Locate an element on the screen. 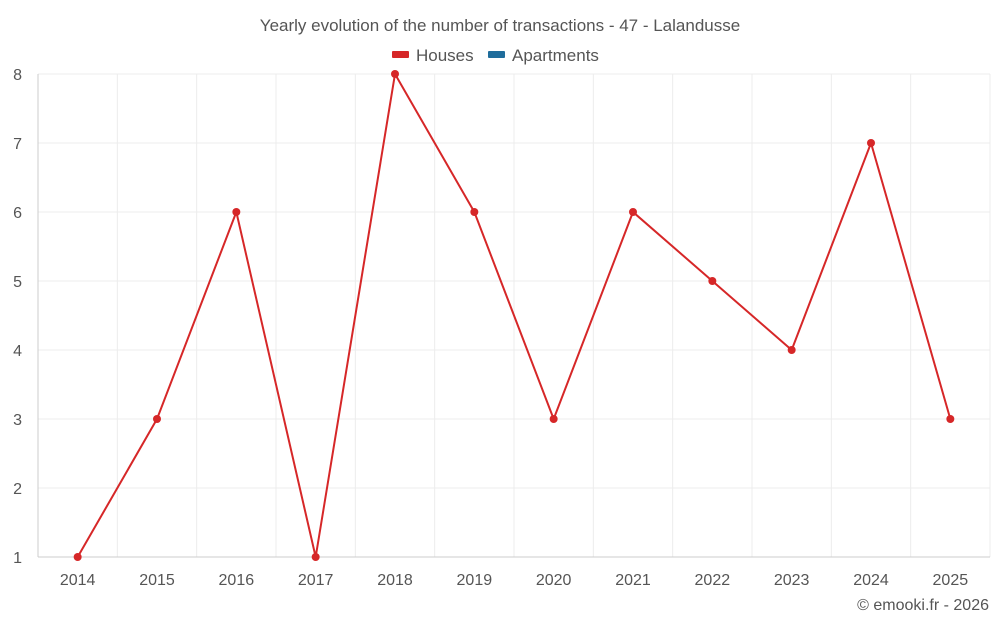  x-tick-label: 2024 is located at coordinates (871, 580).